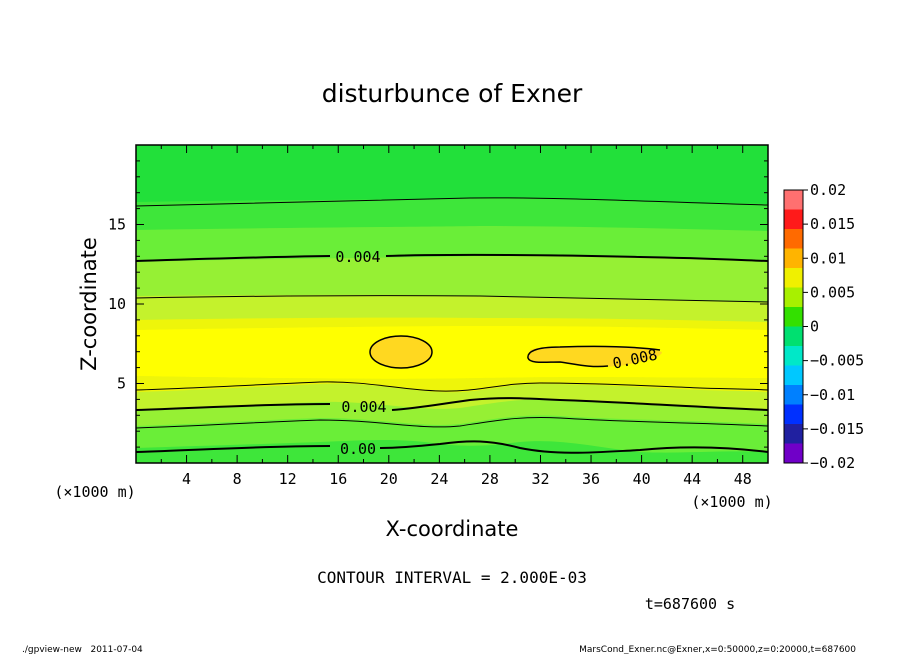 This screenshot has width=904, height=654. Describe the element at coordinates (690, 604) in the screenshot. I see `time-text: t=687600 s` at that location.